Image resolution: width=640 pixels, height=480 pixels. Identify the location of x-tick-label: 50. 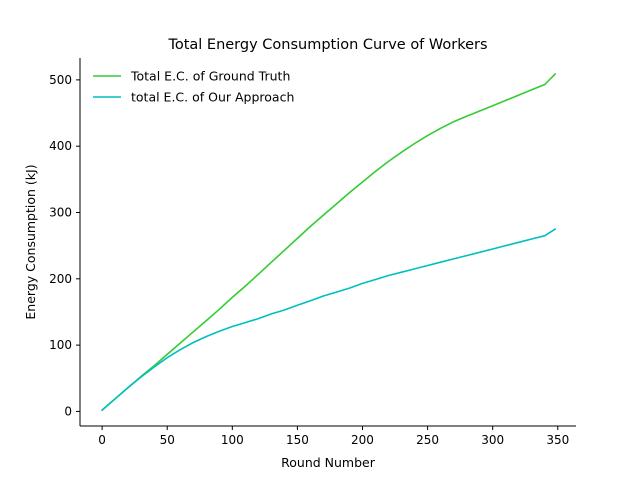
(167, 440).